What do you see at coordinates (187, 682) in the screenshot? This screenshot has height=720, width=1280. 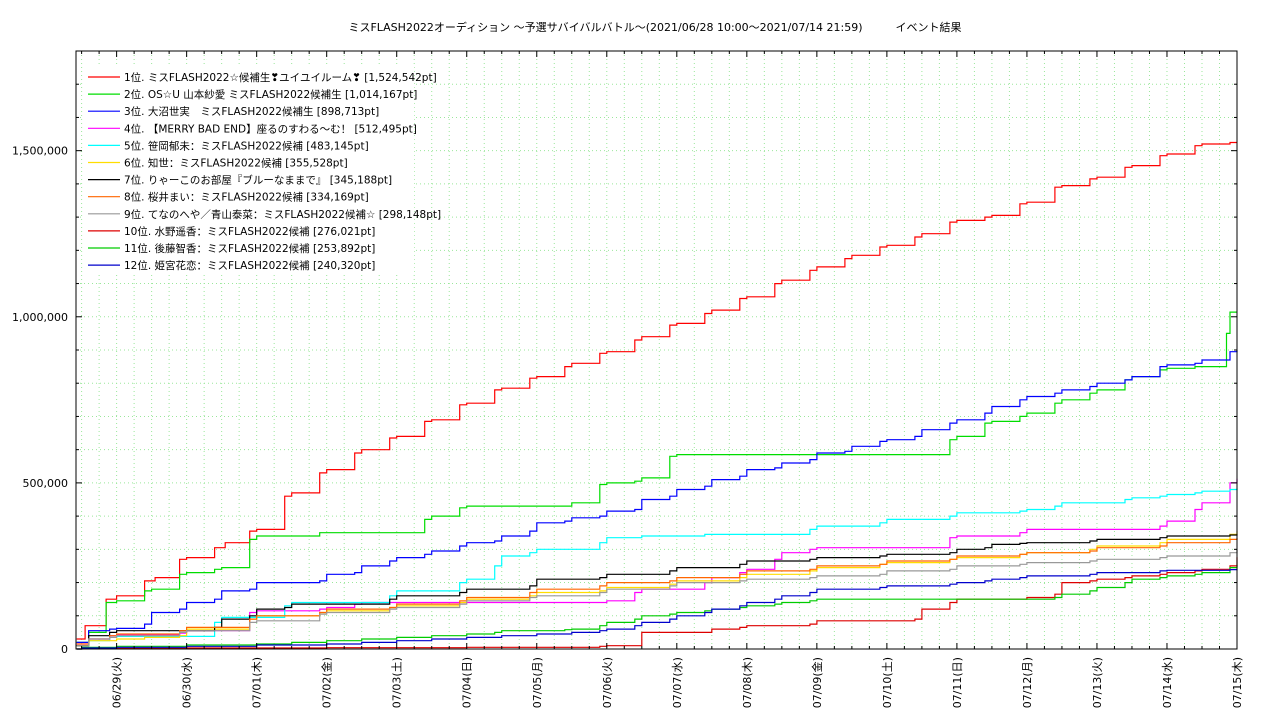 I see `x-tick-label: 06/30(水)` at bounding box center [187, 682].